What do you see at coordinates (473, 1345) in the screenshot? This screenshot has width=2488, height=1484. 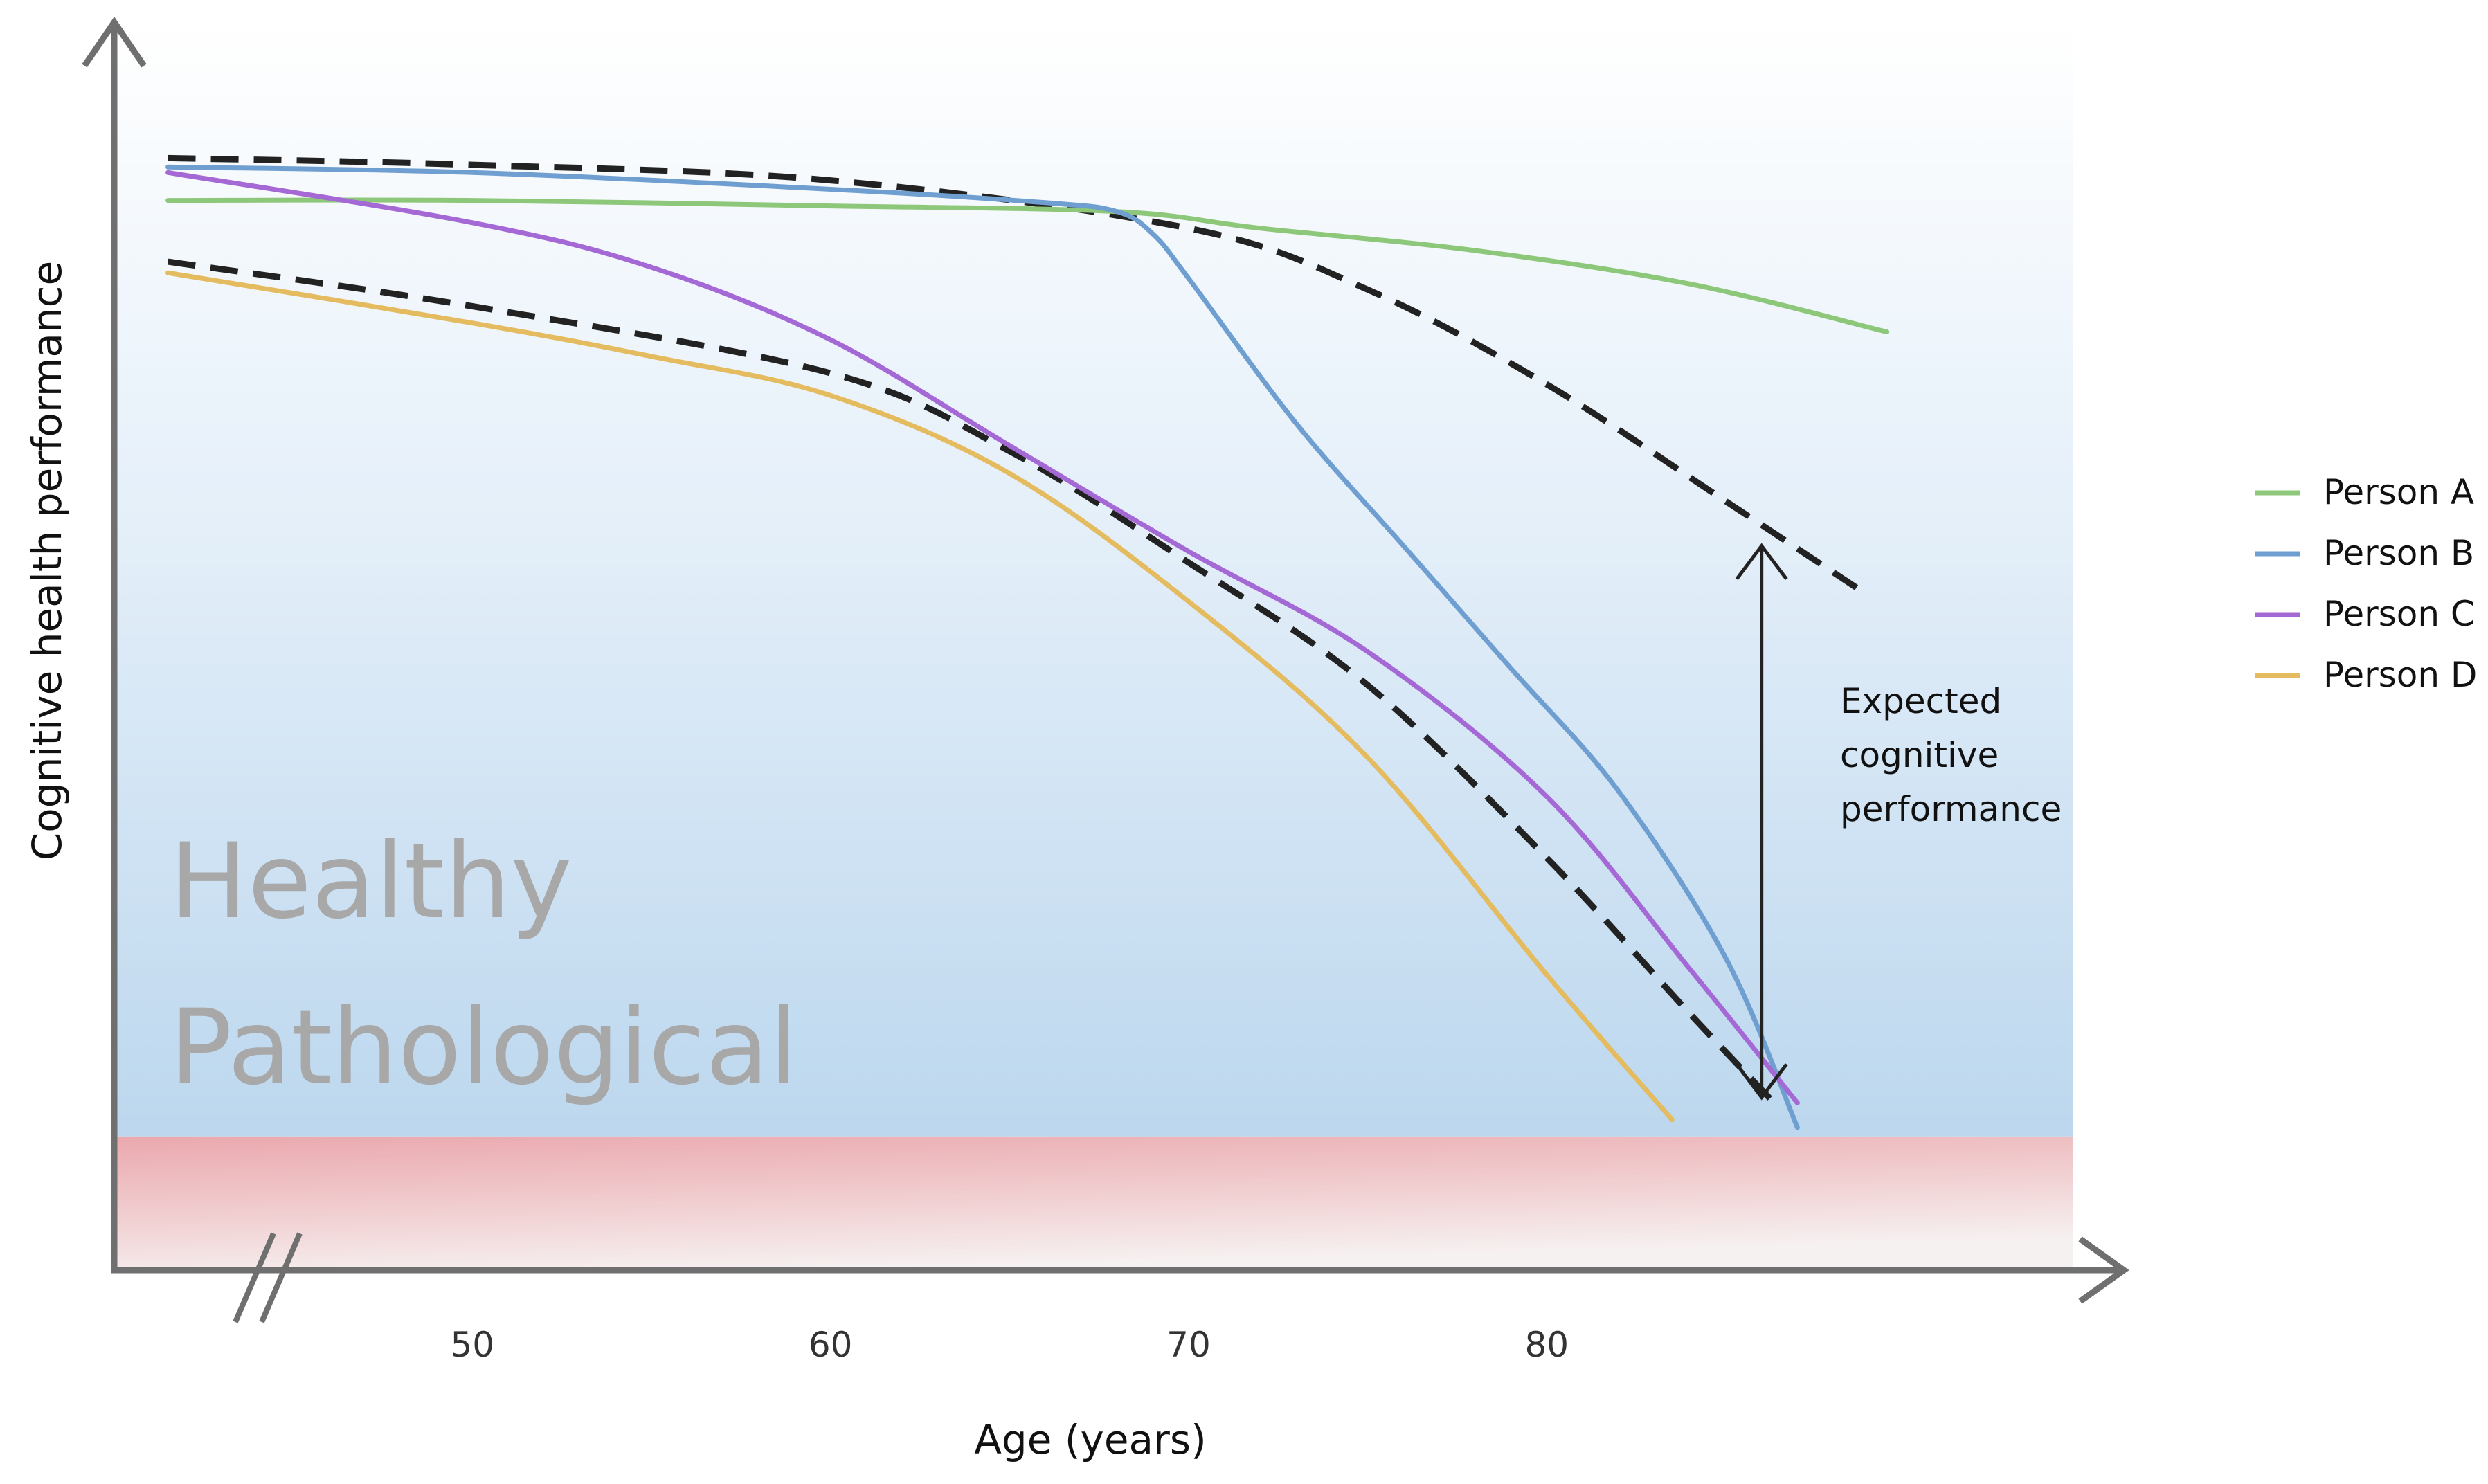 I see `x-tick-label-50: 50` at bounding box center [473, 1345].